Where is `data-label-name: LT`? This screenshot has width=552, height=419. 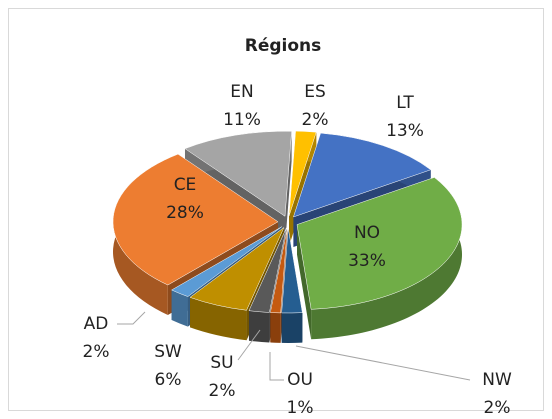
data-label-name: LT is located at coordinates (405, 103).